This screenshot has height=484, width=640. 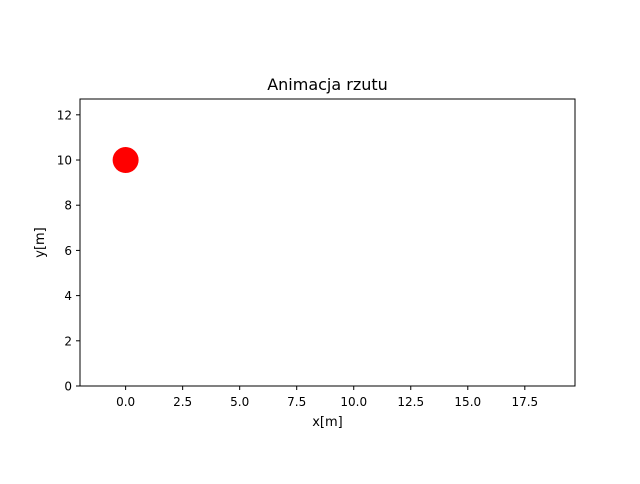 I want to click on chart-title: Animacja rzutu, so click(x=327, y=84).